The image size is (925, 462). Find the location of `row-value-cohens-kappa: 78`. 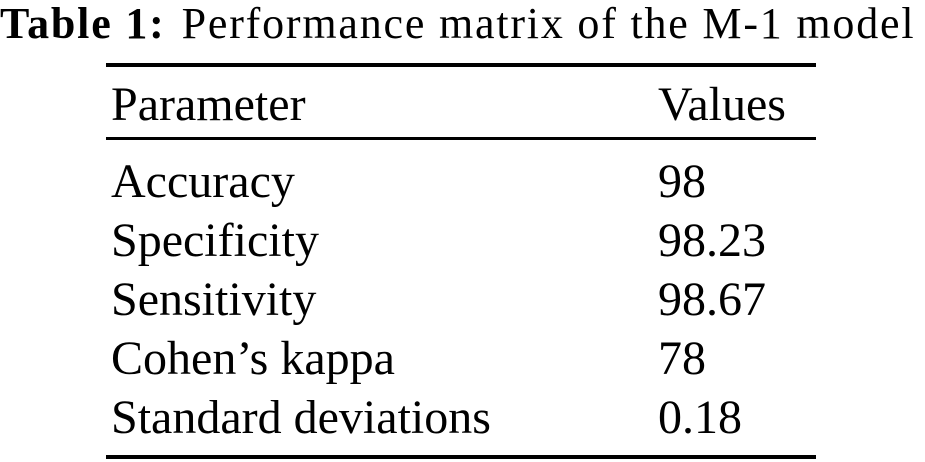

row-value-cohens-kappa: 78 is located at coordinates (682, 358).